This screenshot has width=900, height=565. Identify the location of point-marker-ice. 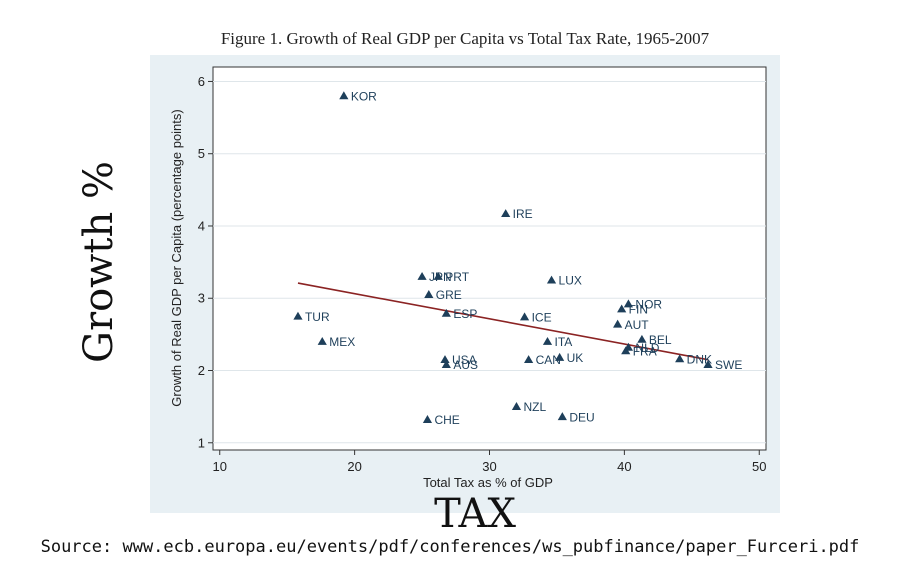
(524, 316).